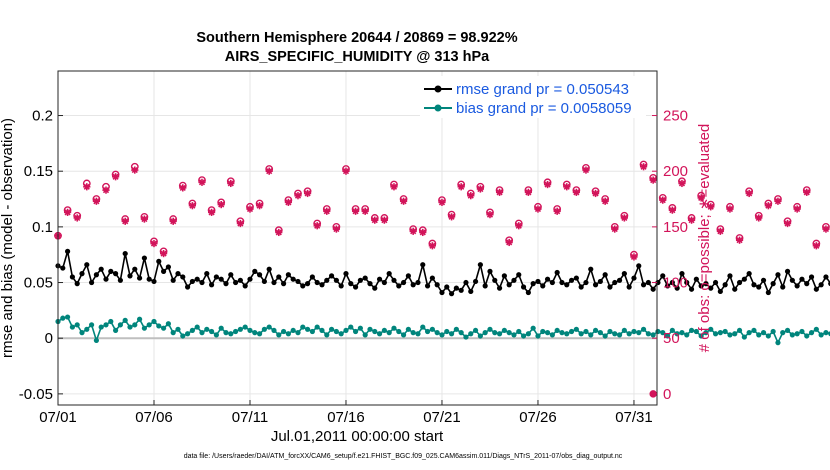 The width and height of the screenshot is (830, 470). What do you see at coordinates (675, 116) in the screenshot?
I see `y-right-tick-label: 250` at bounding box center [675, 116].